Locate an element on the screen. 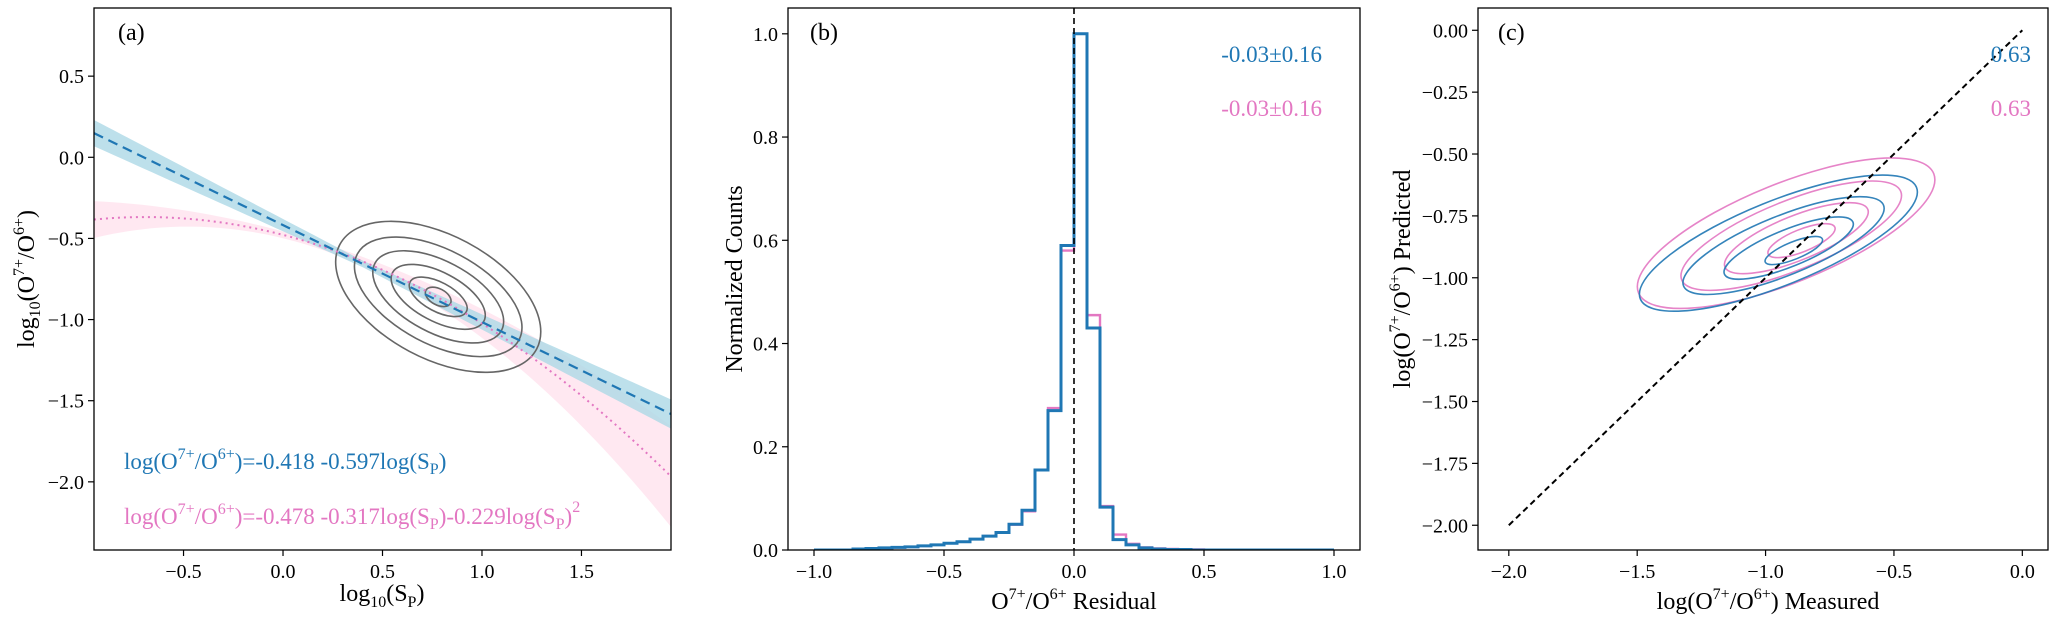 The width and height of the screenshot is (2055, 624). y-tick-label: 0.4 is located at coordinates (765, 345).